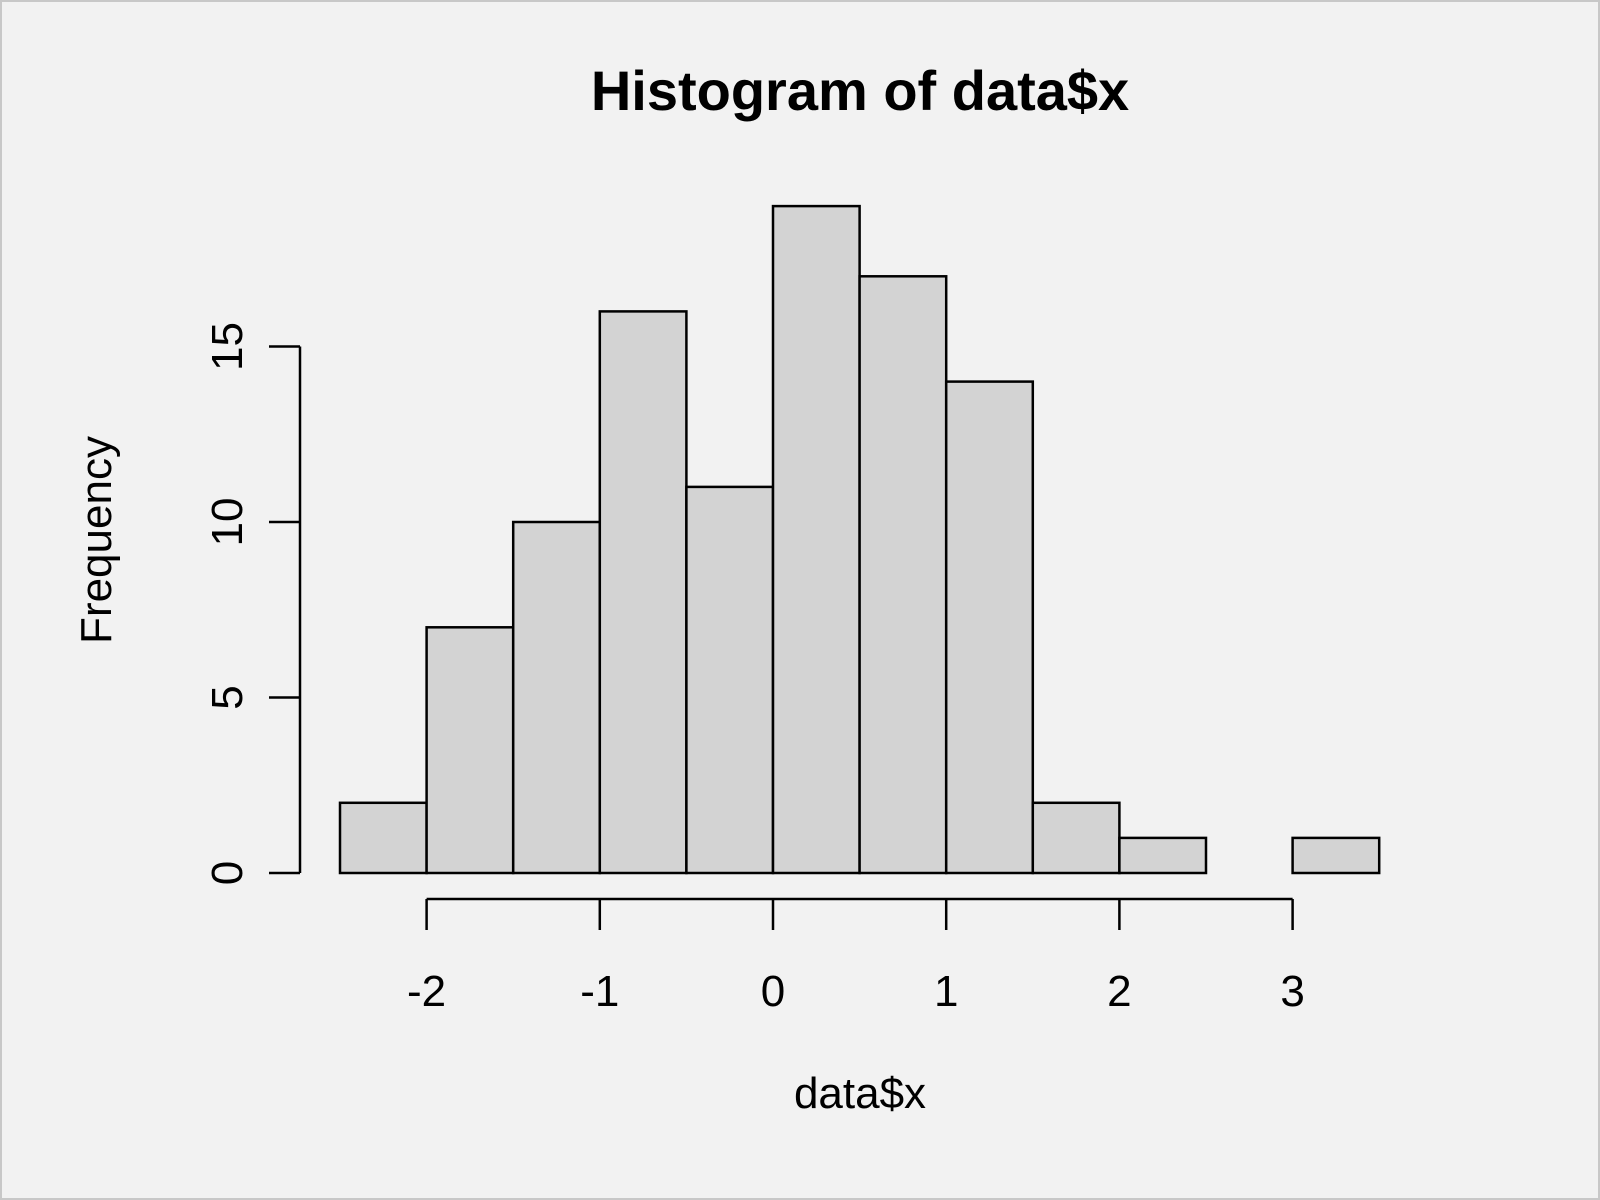 This screenshot has height=1200, width=1600. Describe the element at coordinates (96, 540) in the screenshot. I see `y-axis-label: Frequency` at that location.